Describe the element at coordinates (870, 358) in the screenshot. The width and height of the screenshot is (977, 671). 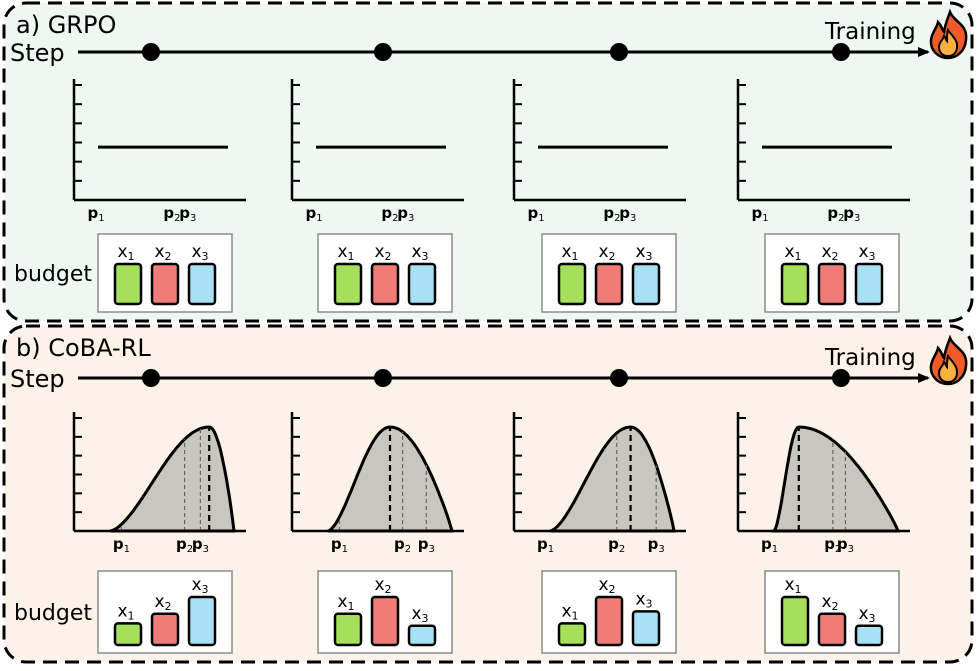
I see `training-label: Training` at that location.